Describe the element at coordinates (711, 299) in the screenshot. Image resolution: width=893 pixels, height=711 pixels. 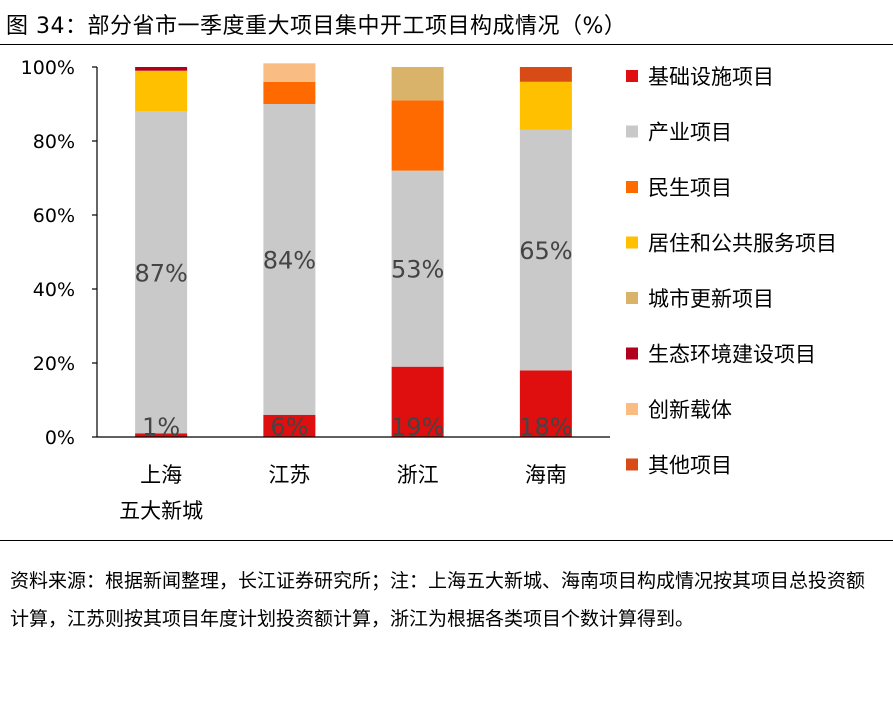
I see `legend-label: 城市更新项目` at that location.